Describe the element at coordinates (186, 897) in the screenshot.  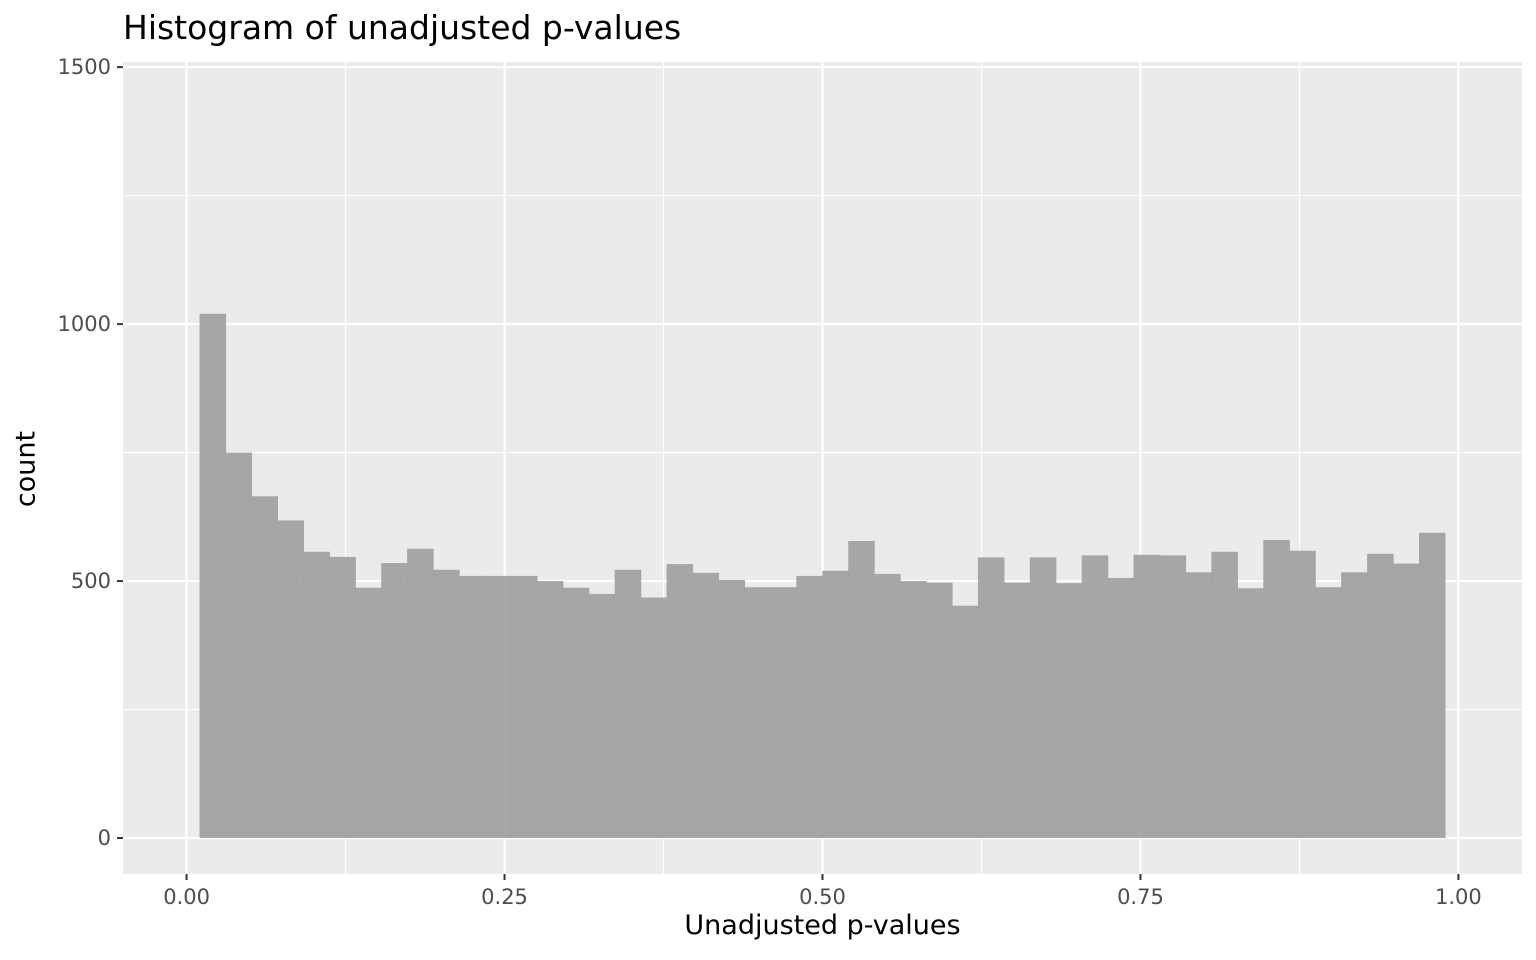
I see `x-tick-label: 0.00` at that location.